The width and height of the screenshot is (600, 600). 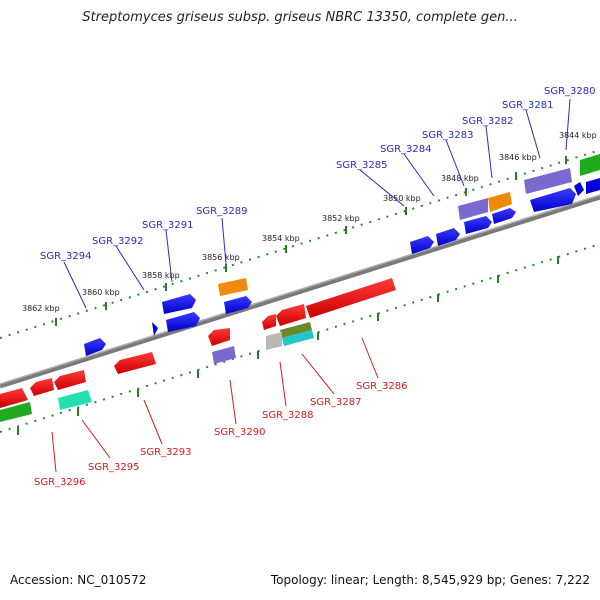 I want to click on gene-label-sgr-3293: SGR_3293, so click(x=166, y=452).